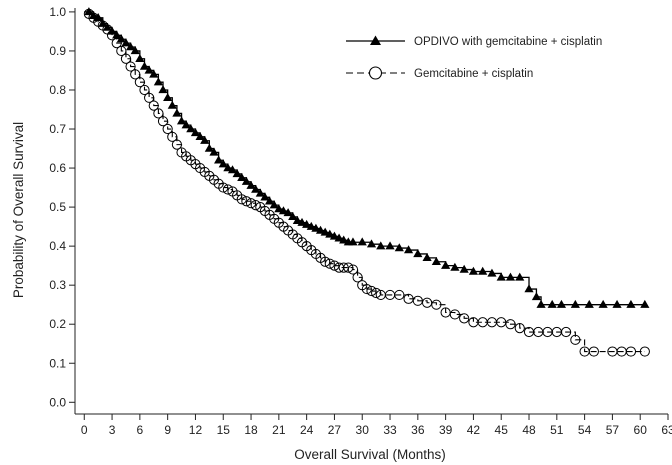 This screenshot has width=672, height=465. I want to click on x-tick-label: 24, so click(307, 430).